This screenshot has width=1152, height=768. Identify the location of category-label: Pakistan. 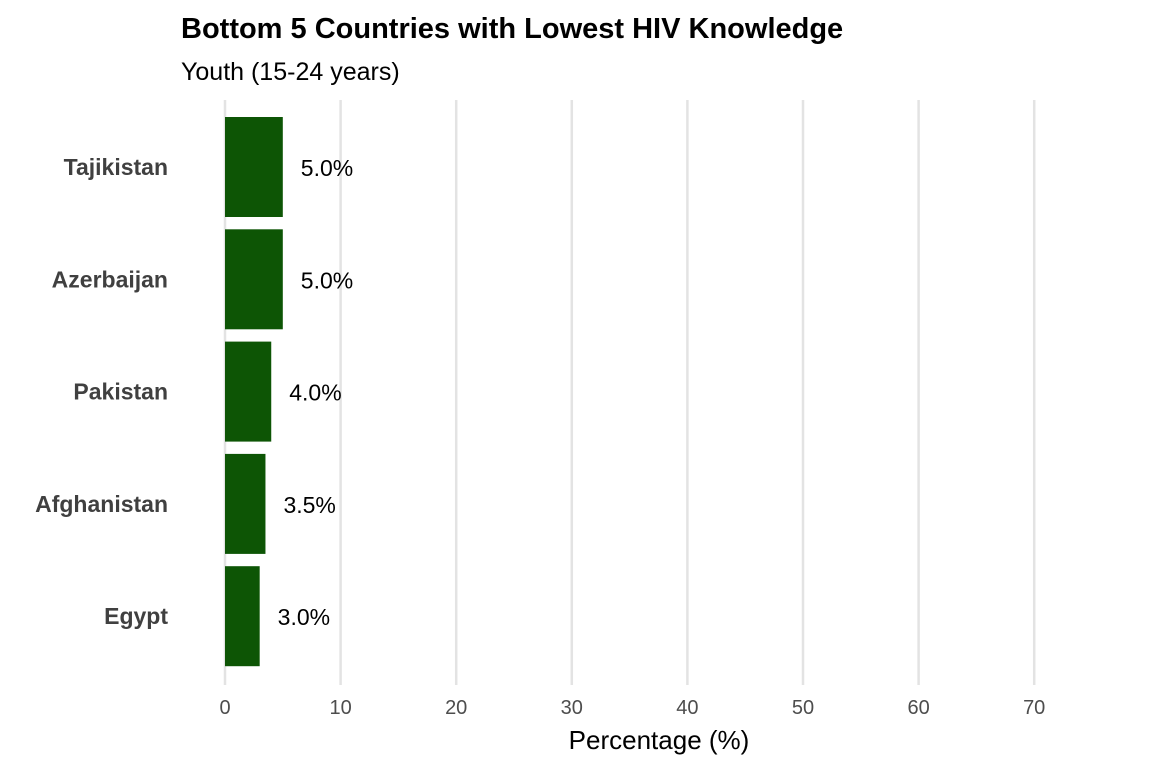
(120, 392).